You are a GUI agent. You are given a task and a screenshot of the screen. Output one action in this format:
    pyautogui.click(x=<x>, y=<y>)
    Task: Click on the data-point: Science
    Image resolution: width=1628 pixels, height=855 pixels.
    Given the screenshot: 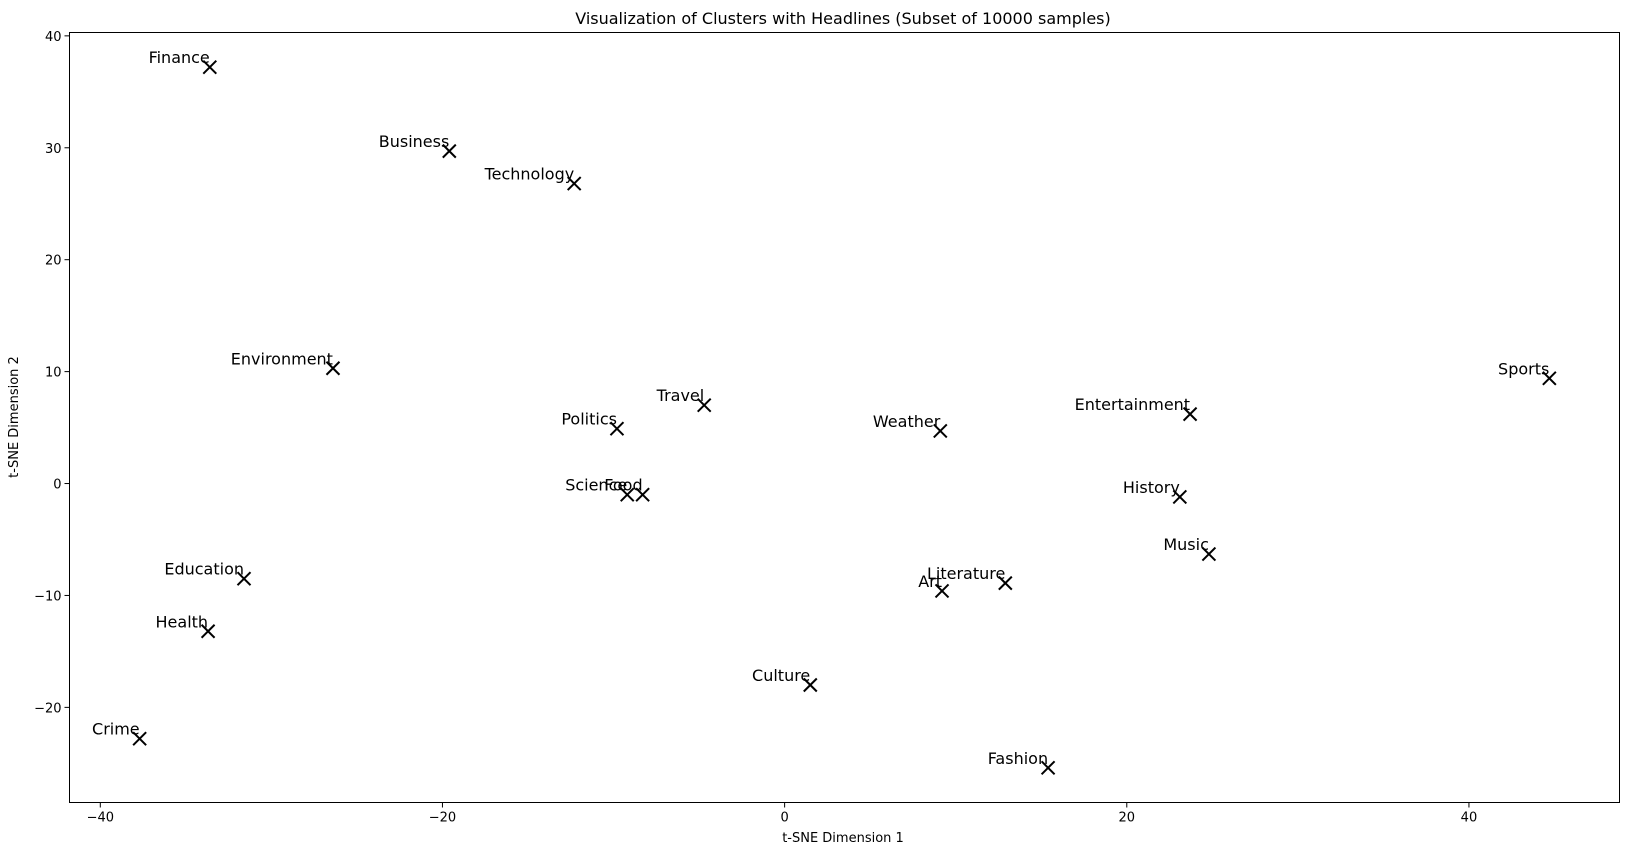 What is the action you would take?
    pyautogui.click(x=600, y=489)
    